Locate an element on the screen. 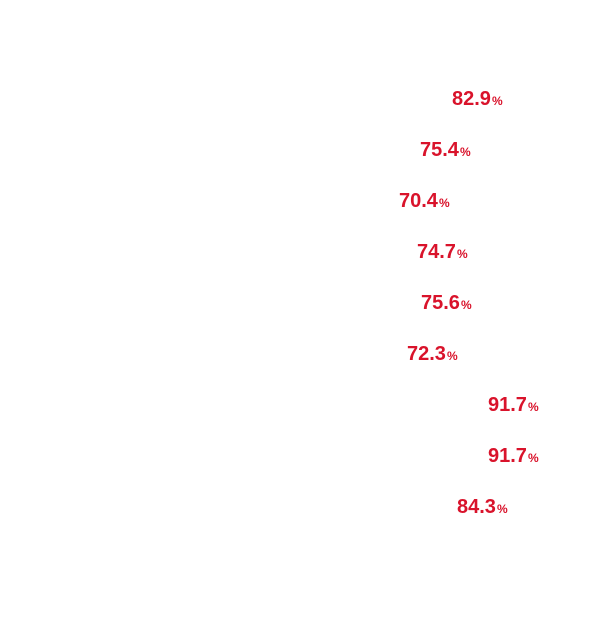 The width and height of the screenshot is (609, 642). value-label: 72.3% is located at coordinates (432, 354).